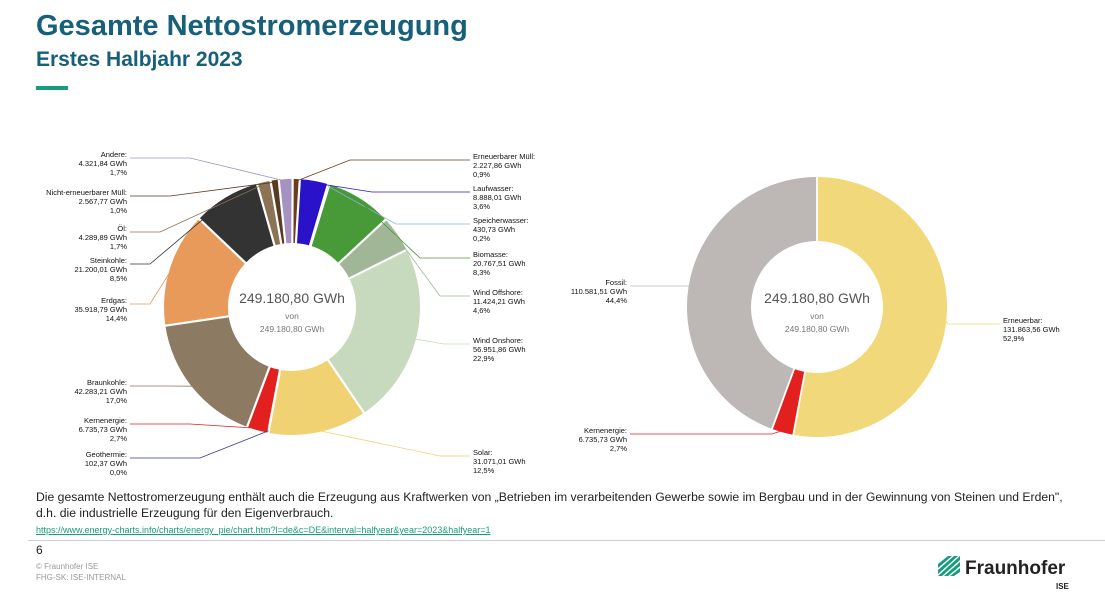 The height and width of the screenshot is (596, 1105). I want to click on leader-line-wind-offshore, so click(432, 265).